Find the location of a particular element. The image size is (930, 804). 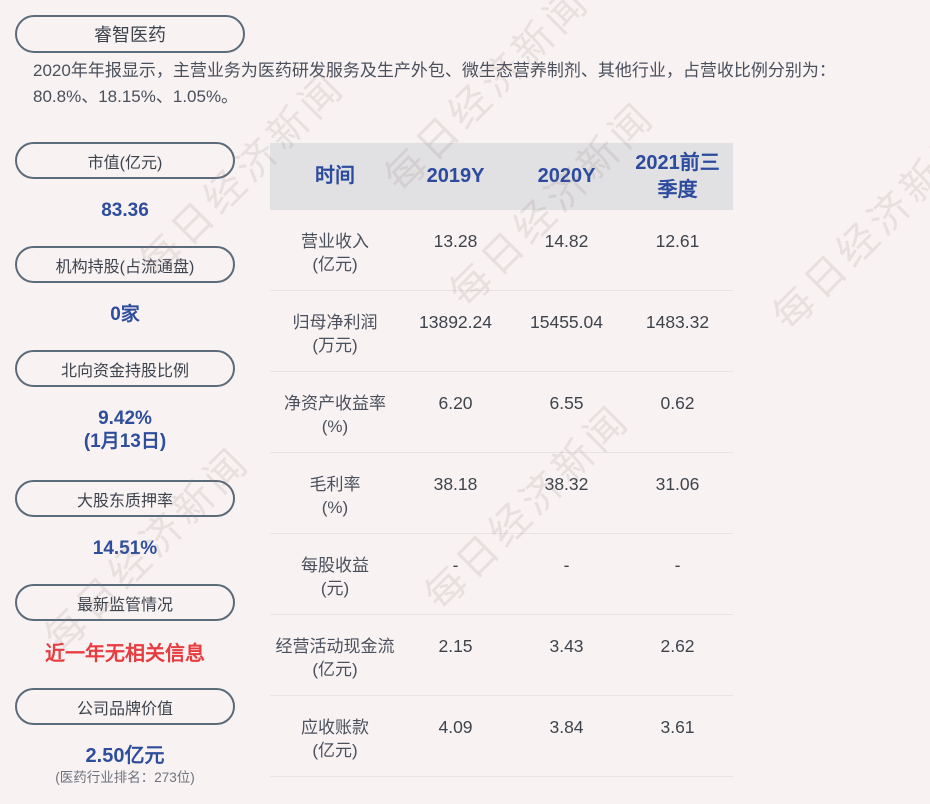

cell-value: 3.61 is located at coordinates (677, 727).